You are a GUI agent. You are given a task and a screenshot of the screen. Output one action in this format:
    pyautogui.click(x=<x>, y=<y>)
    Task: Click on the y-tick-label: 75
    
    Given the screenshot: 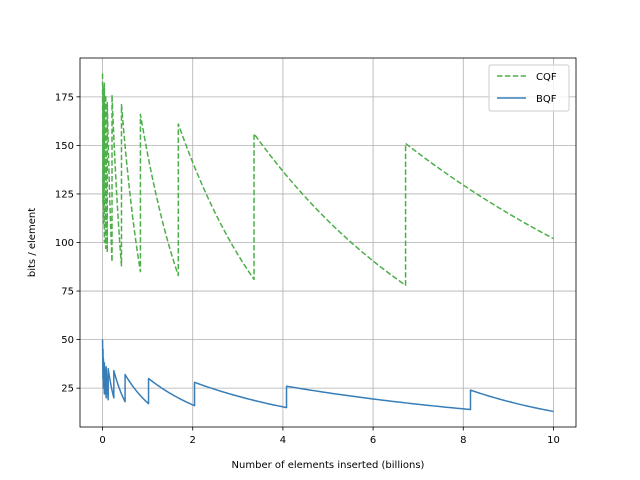 What is the action you would take?
    pyautogui.click(x=67, y=292)
    